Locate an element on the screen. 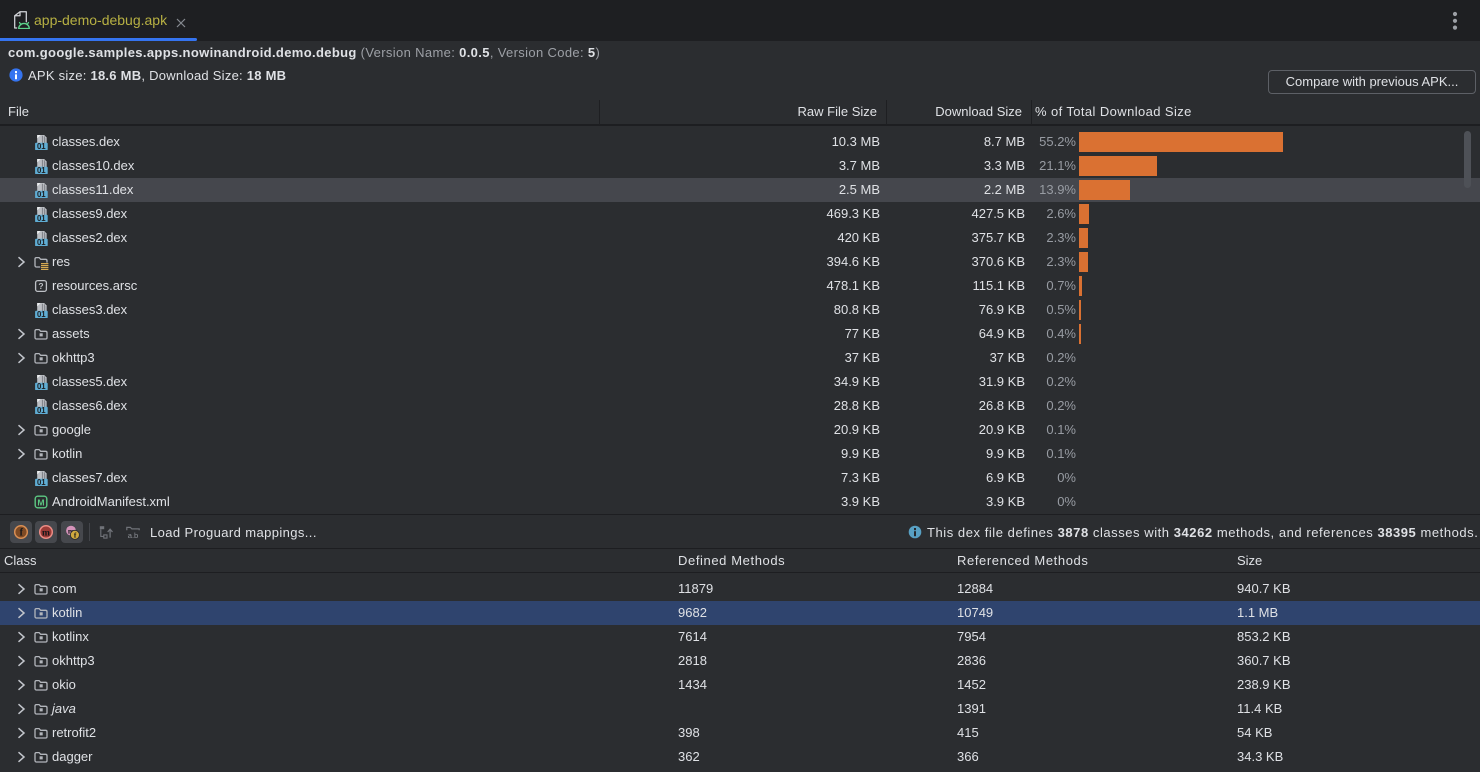  svg-text: a.b is located at coordinates (133, 535).